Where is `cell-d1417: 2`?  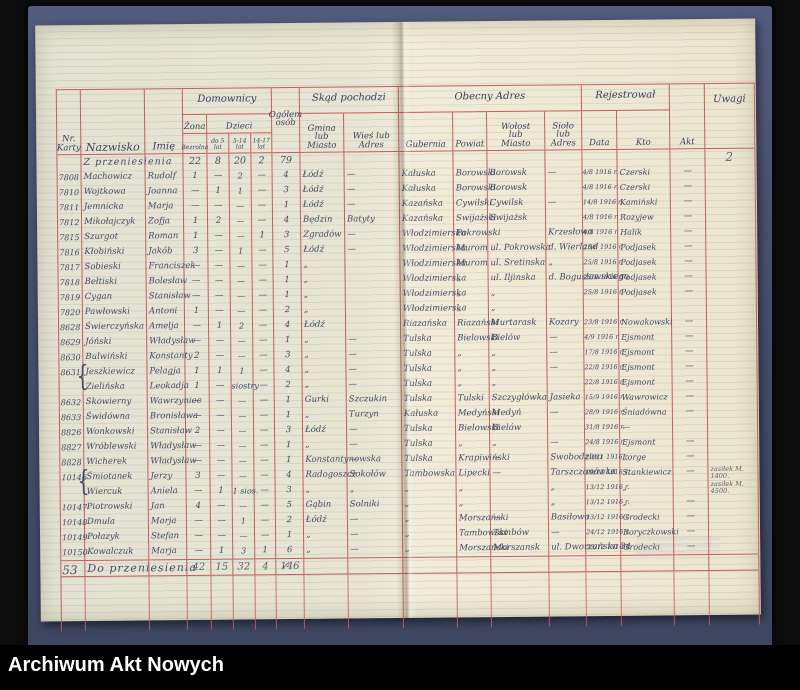 cell-d1417: 2 is located at coordinates (262, 161).